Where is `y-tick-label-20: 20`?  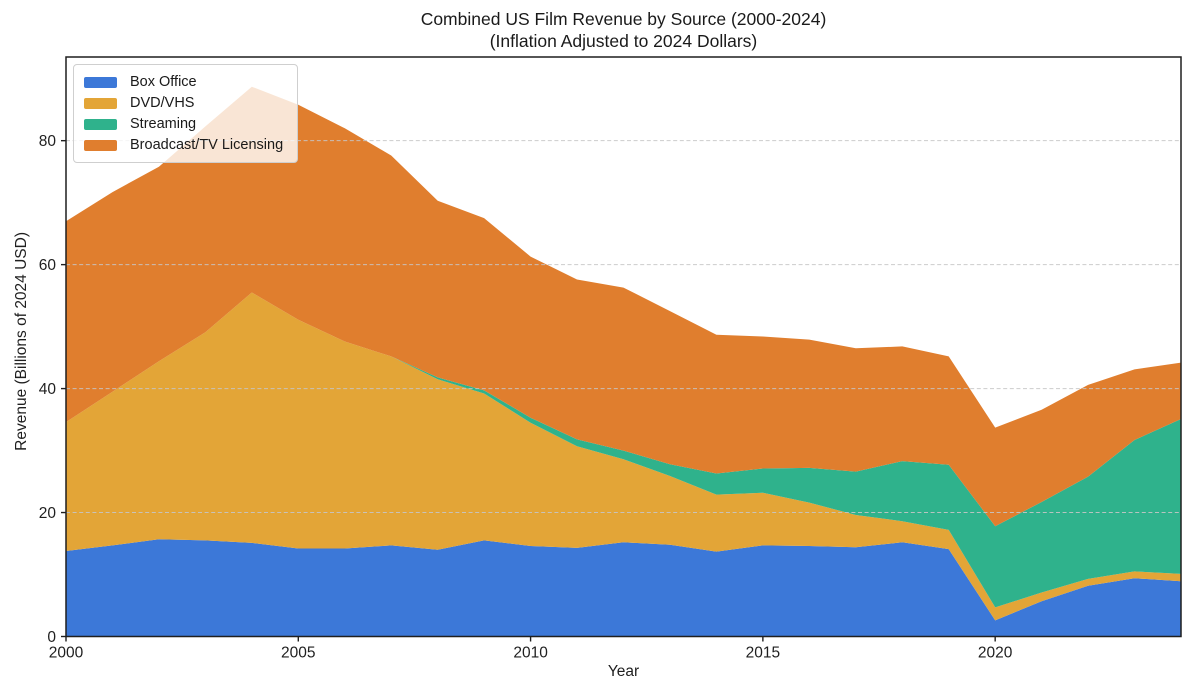 y-tick-label-20: 20 is located at coordinates (48, 513).